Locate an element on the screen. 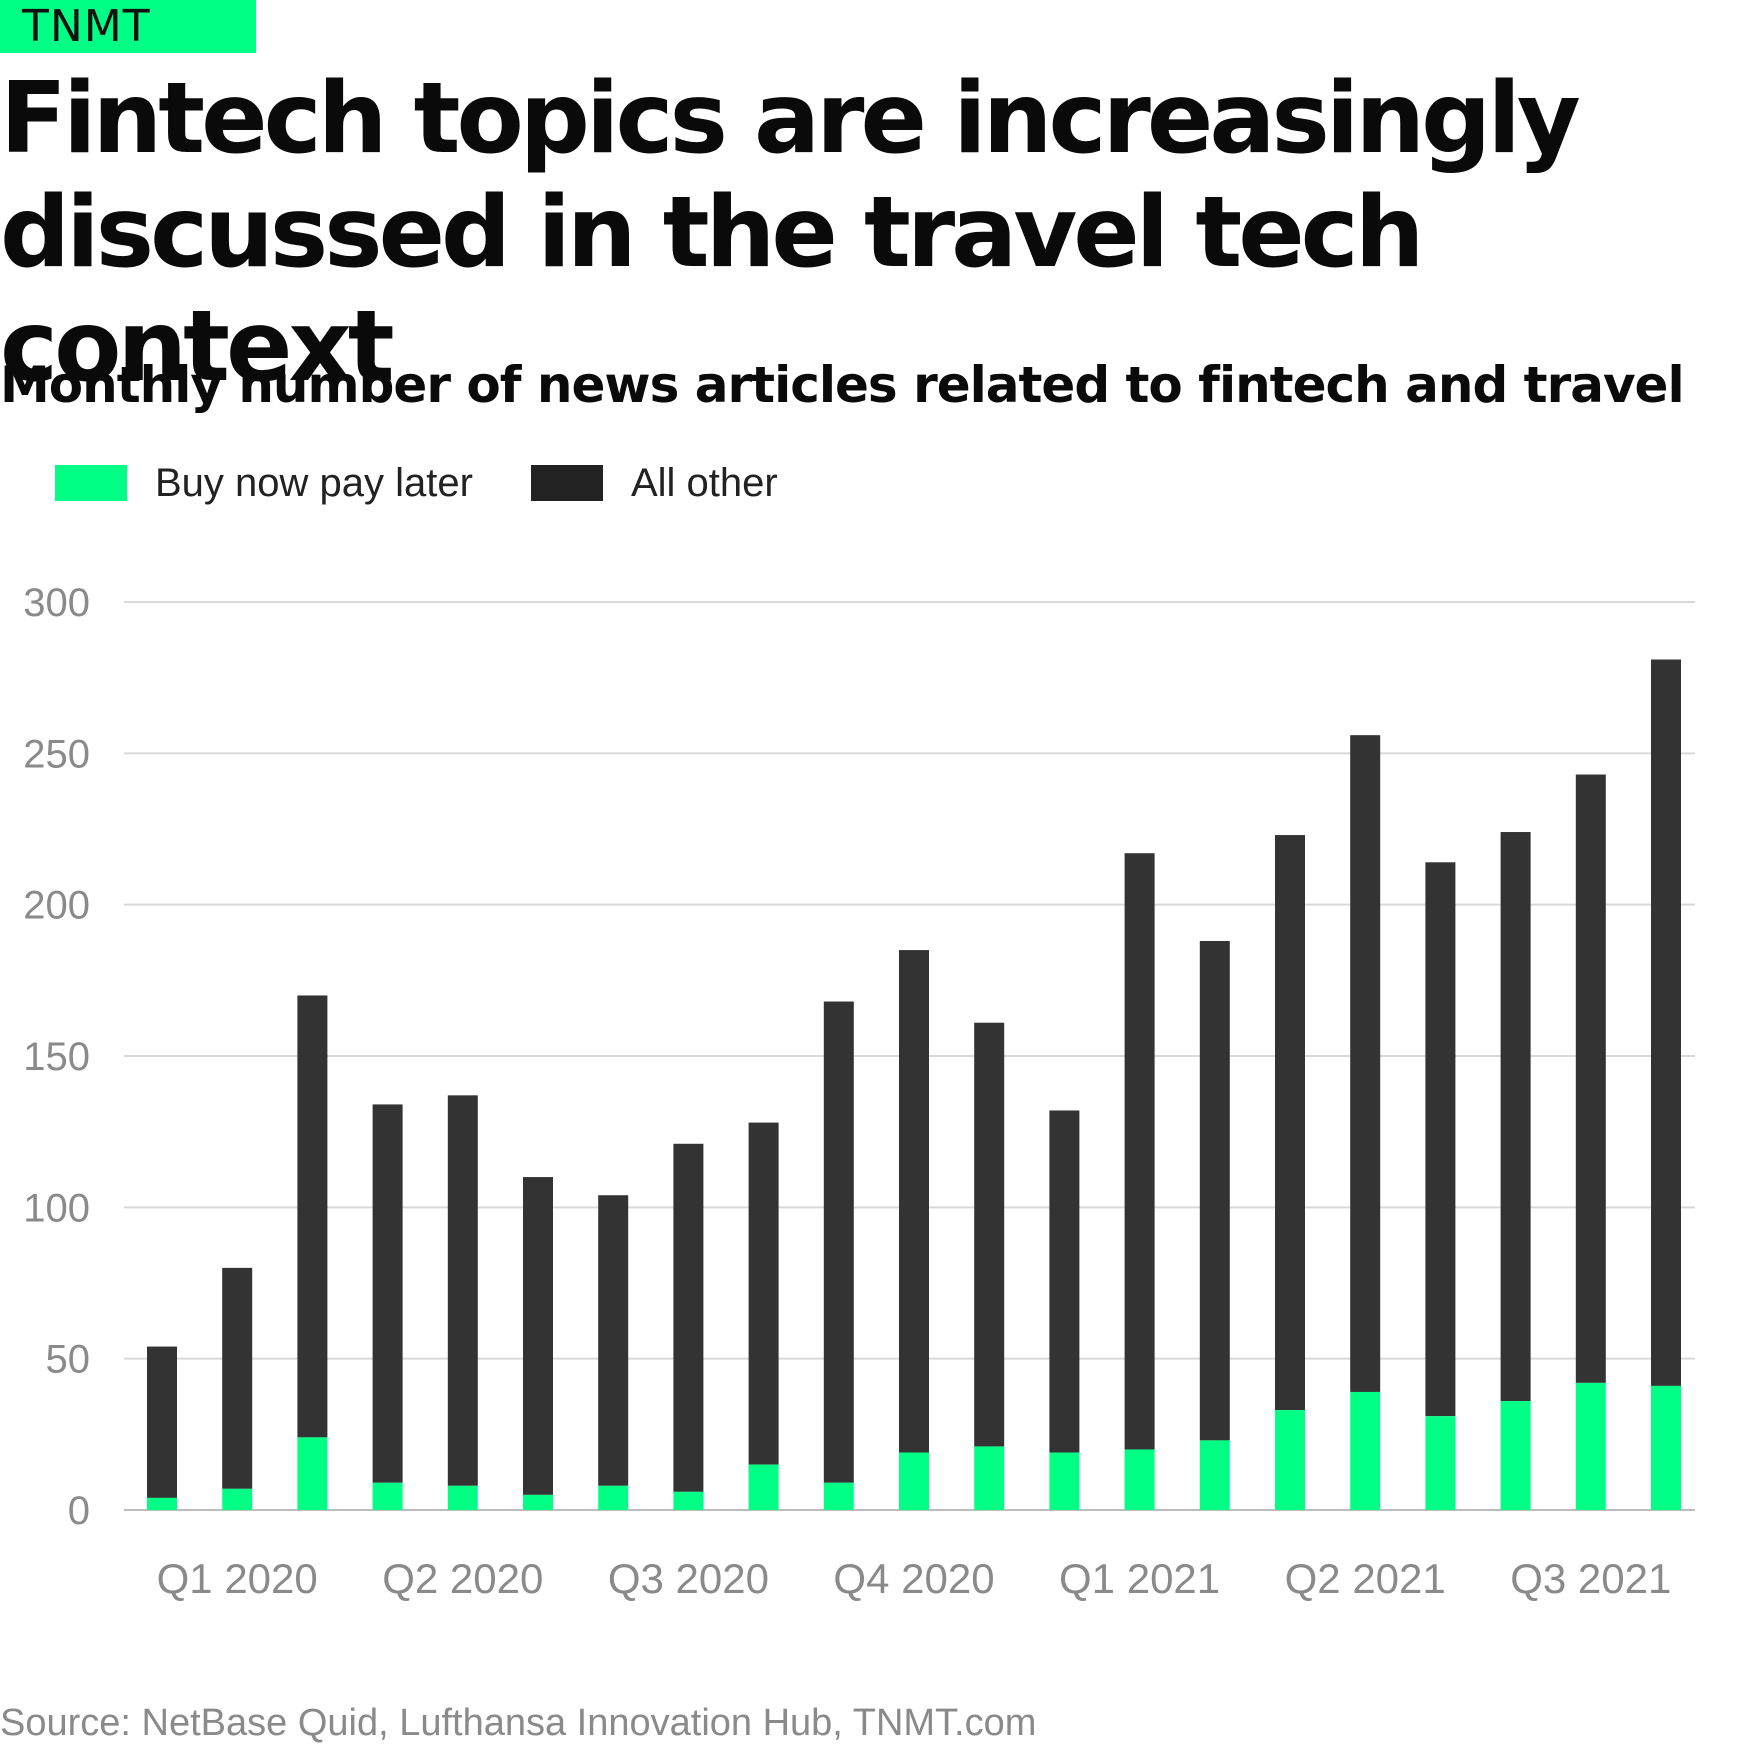  chart-legend: Buy now pay later All other is located at coordinates (445, 483).